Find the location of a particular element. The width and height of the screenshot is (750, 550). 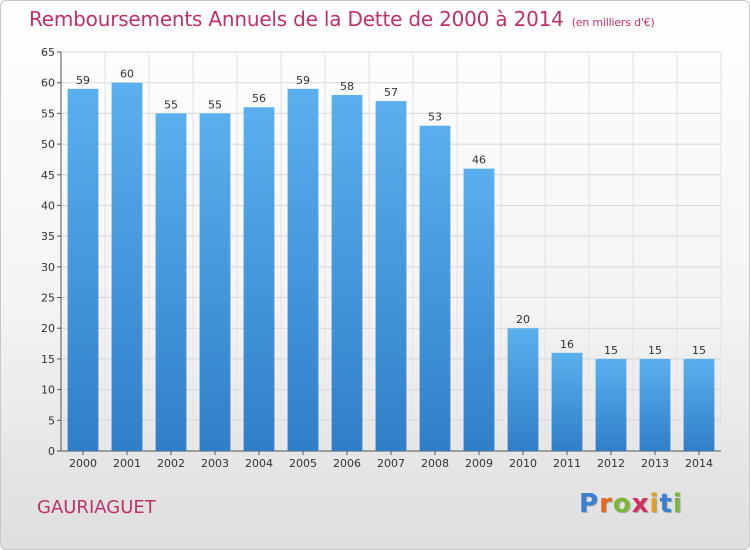

bar-value-label-2001: 60 is located at coordinates (127, 74).